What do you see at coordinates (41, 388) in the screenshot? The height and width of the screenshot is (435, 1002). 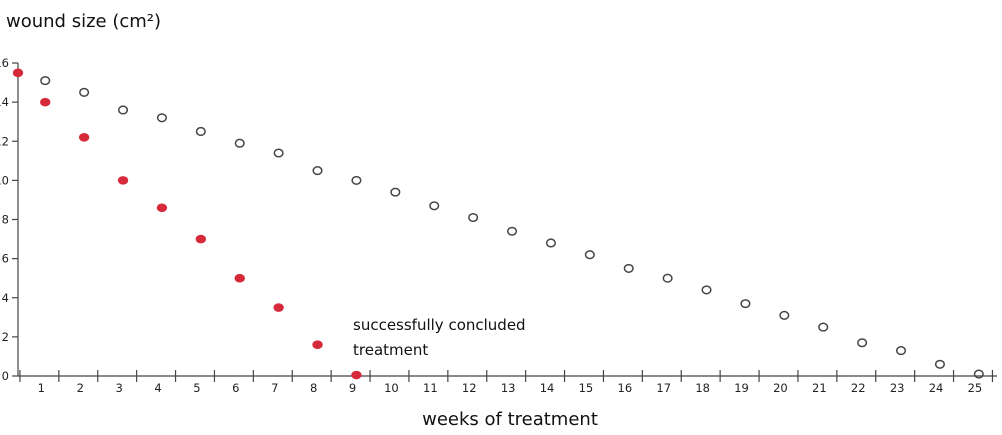 I see `x-tick-label: 1` at bounding box center [41, 388].